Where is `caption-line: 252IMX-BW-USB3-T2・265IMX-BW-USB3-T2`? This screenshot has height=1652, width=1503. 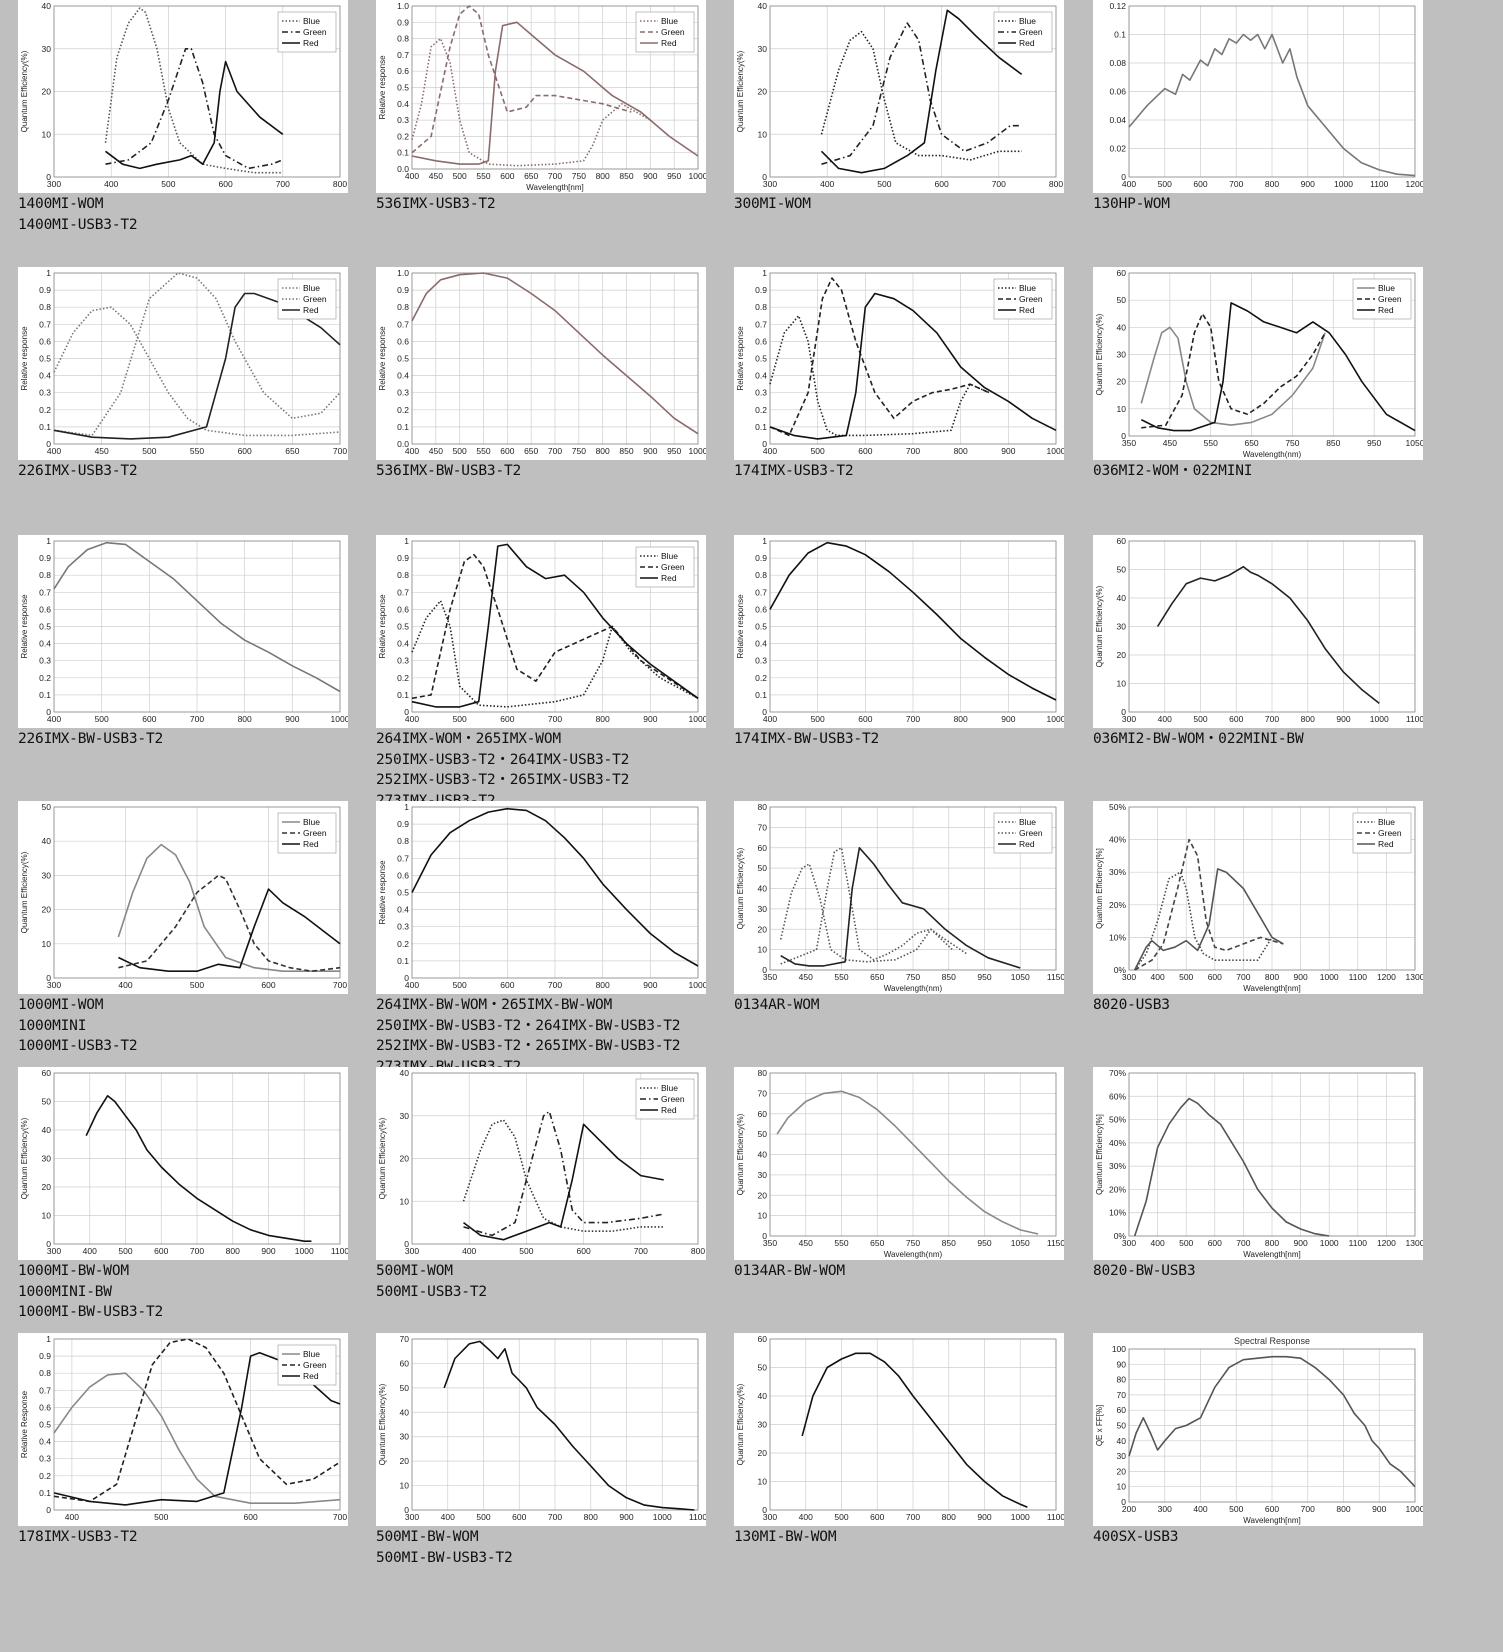
caption-line: 252IMX-BW-USB3-T2・265IMX-BW-USB3-T2 is located at coordinates (528, 1046).